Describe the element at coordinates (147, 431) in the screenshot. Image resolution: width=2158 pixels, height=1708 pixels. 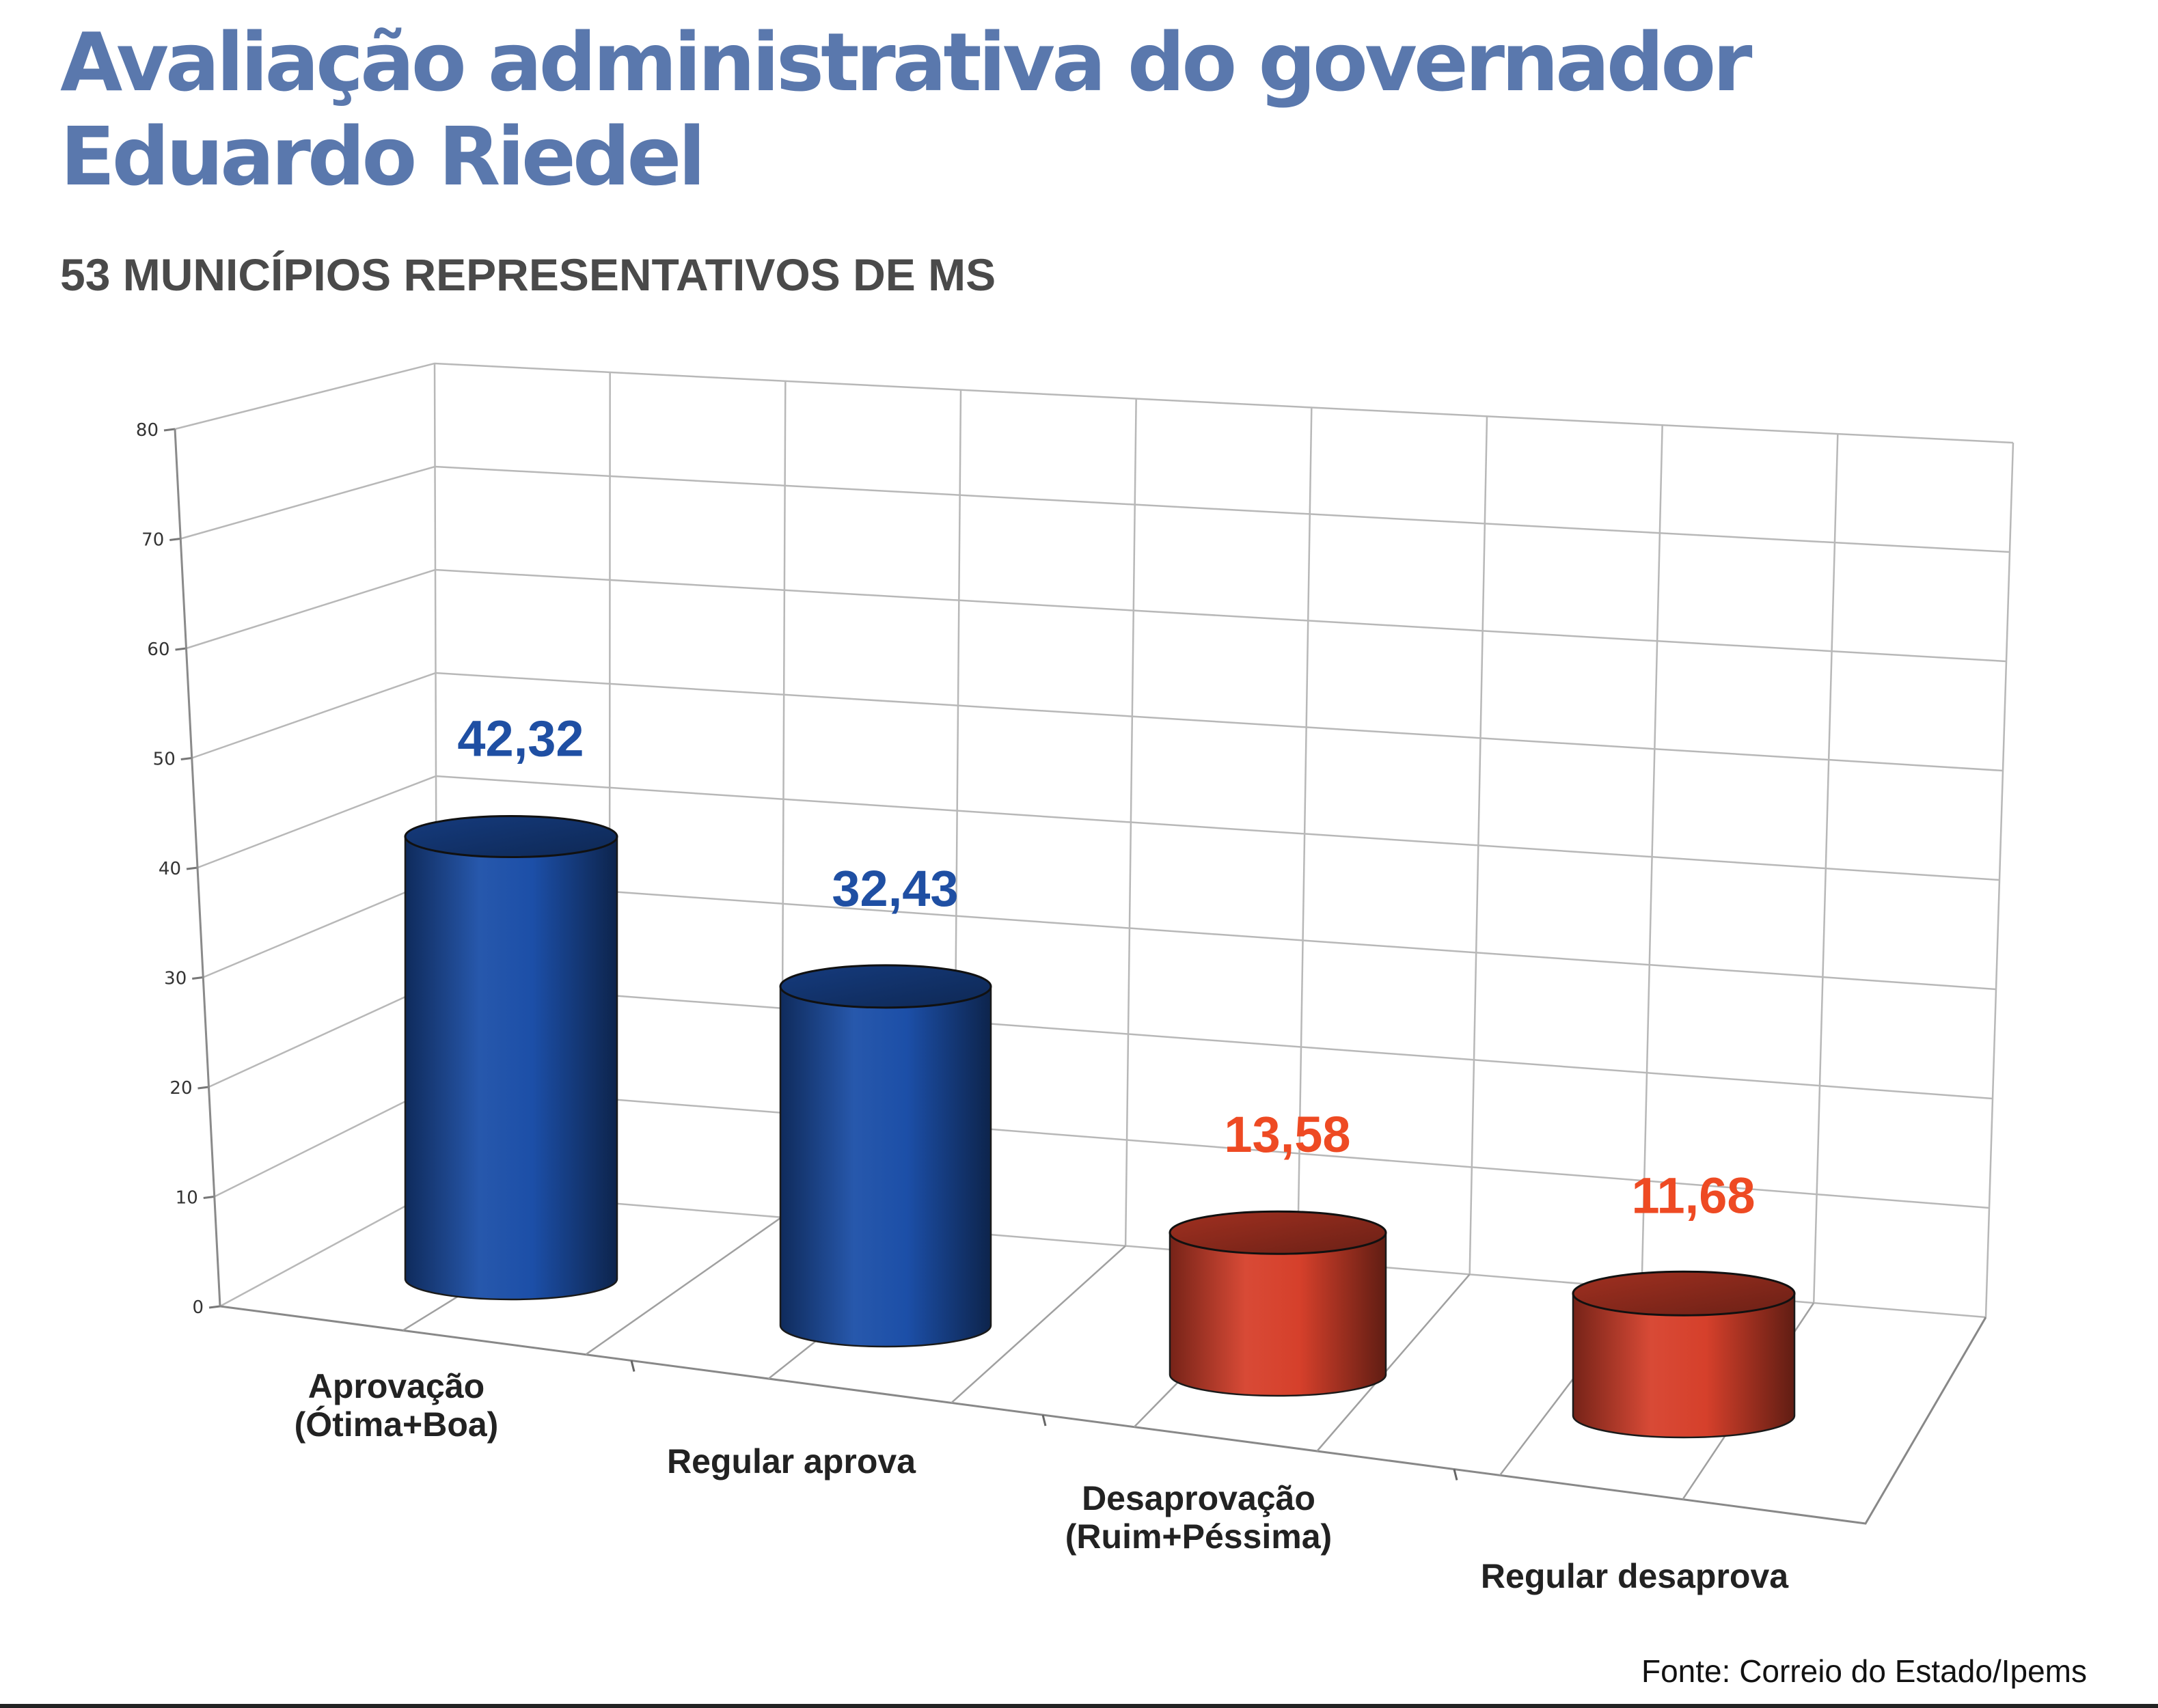
I see `y-tick-label: 80` at that location.